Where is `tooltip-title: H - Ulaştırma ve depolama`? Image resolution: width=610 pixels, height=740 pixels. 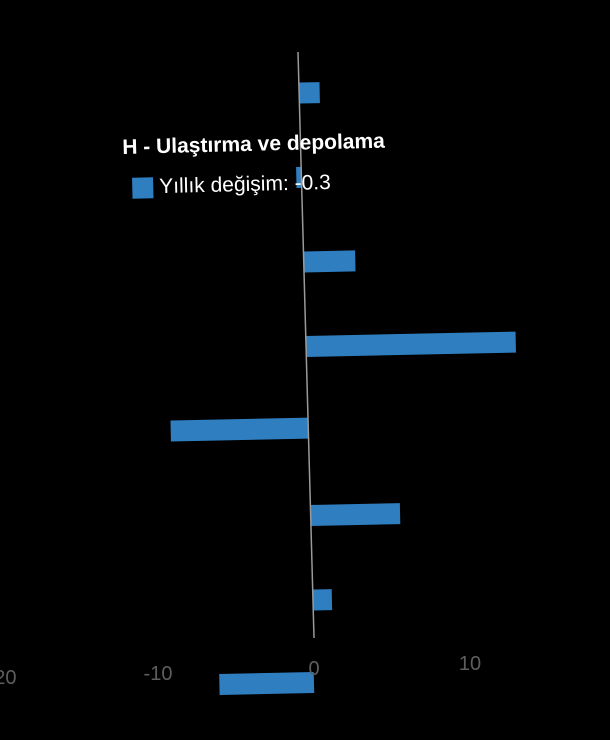 tooltip-title: H - Ulaştırma ve depolama is located at coordinates (254, 144).